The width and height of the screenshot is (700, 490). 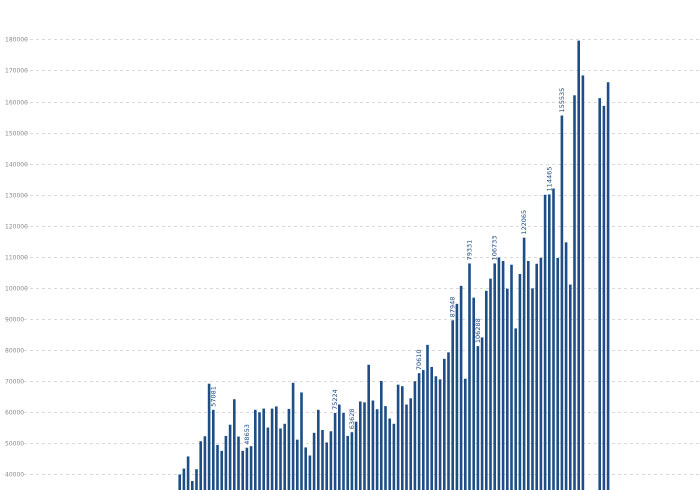 I want to click on data-label: 106733, so click(x=495, y=248).